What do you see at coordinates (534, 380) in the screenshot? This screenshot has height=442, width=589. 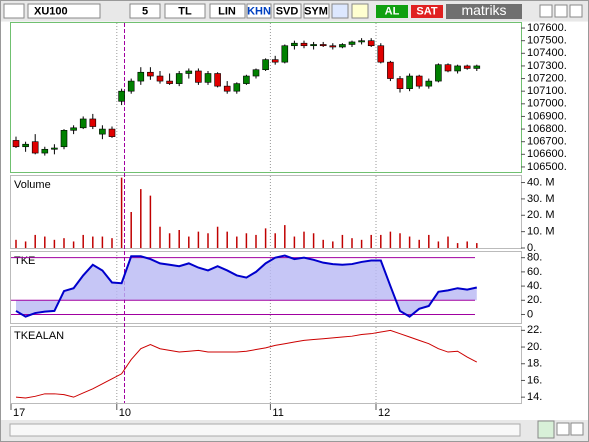 I see `y-tick-label: 16.` at bounding box center [534, 380].